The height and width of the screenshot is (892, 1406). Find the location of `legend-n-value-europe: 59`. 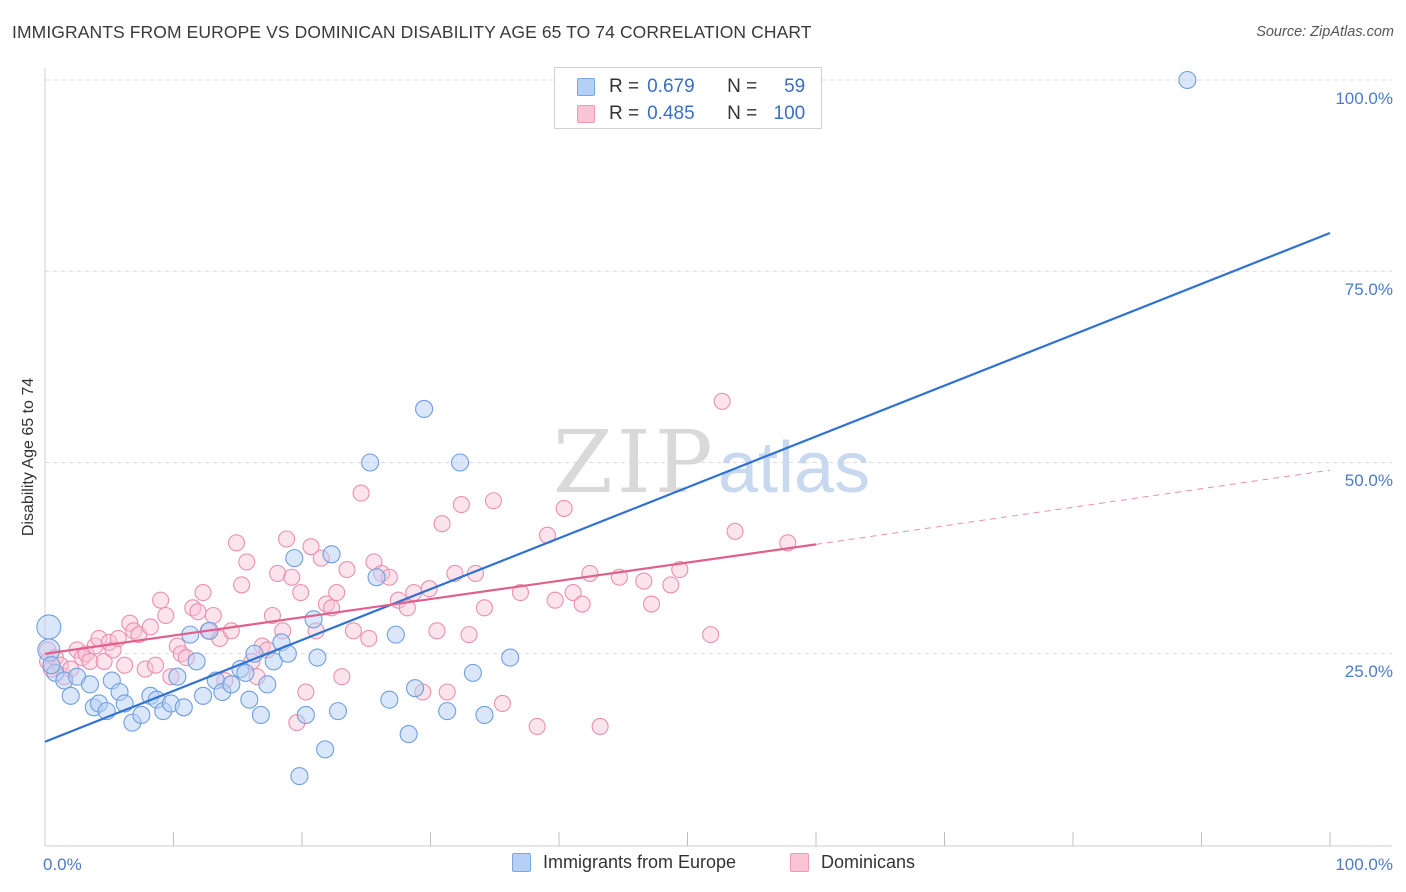

legend-n-value-europe: 59 is located at coordinates (795, 86).